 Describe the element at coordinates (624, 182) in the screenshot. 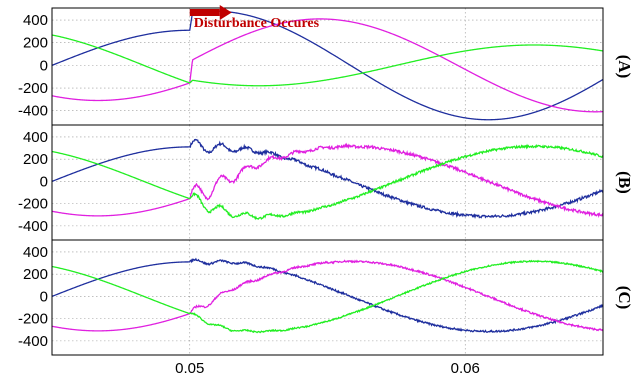

I see `panel-label: (B)` at that location.